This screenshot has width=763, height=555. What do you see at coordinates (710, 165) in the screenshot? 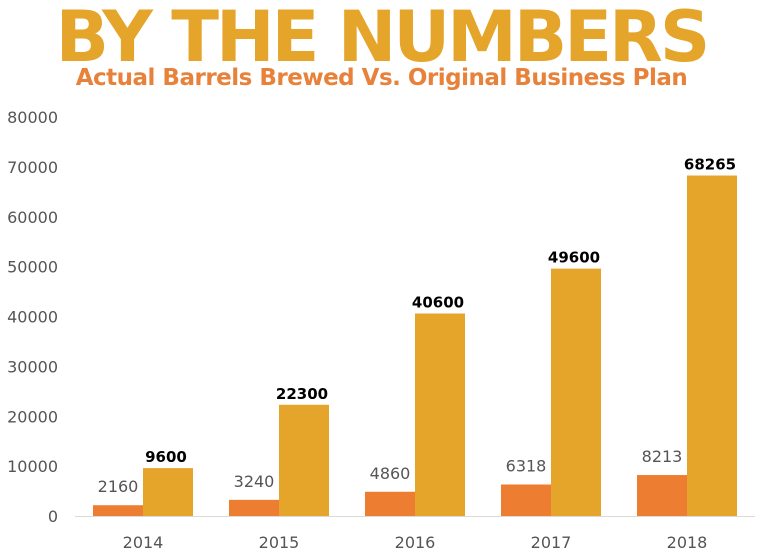
I see `data-label-plan: 68265` at bounding box center [710, 165].